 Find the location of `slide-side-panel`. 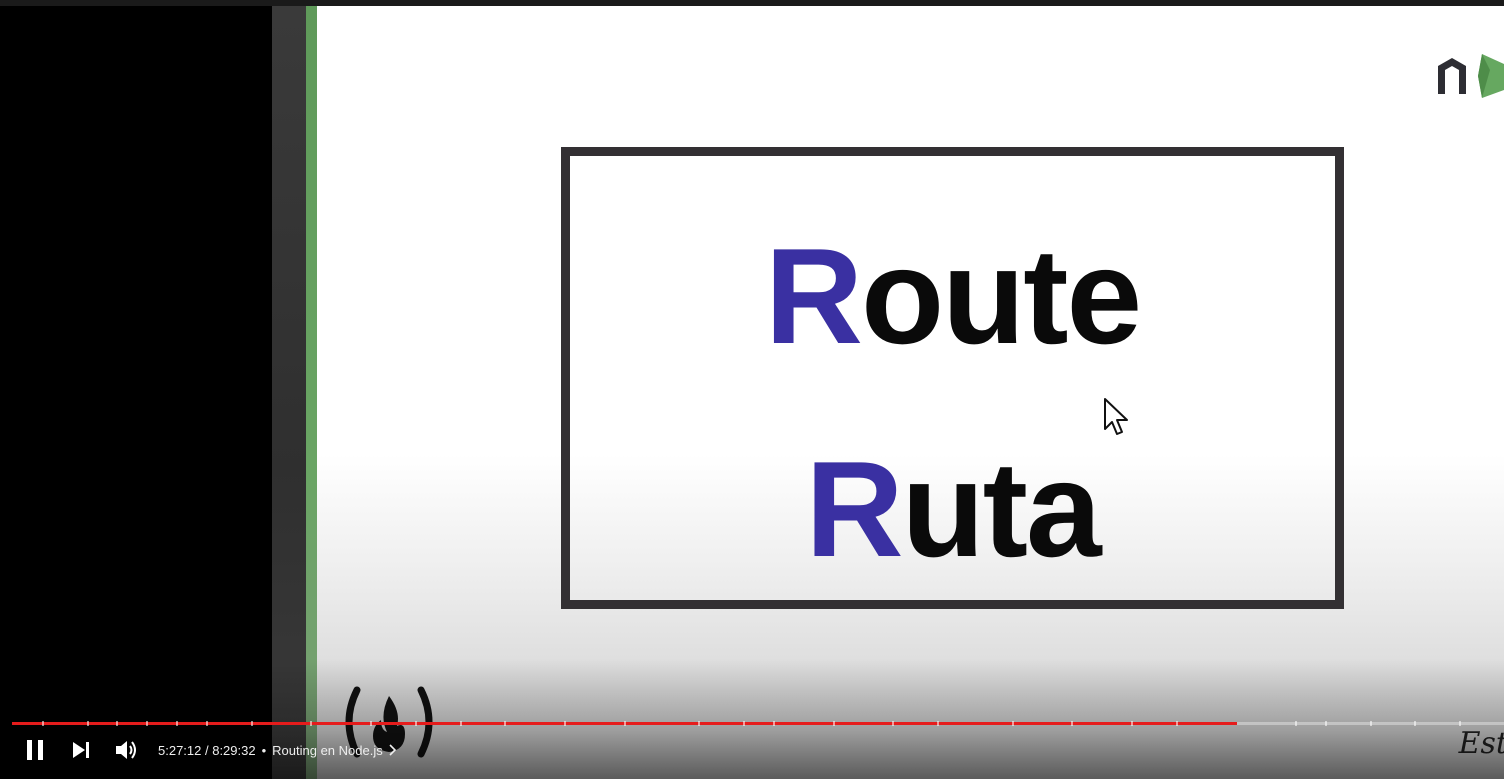

slide-side-panel is located at coordinates (289, 392).